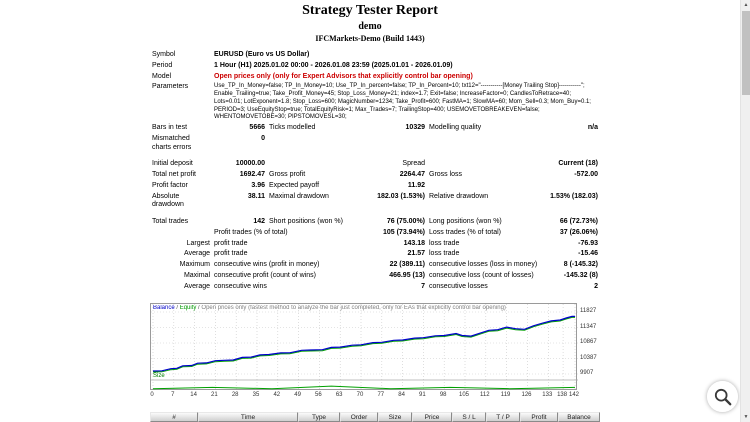 Image resolution: width=750 pixels, height=422 pixels. I want to click on stat-cell: 1.53% (182.03), so click(574, 196).